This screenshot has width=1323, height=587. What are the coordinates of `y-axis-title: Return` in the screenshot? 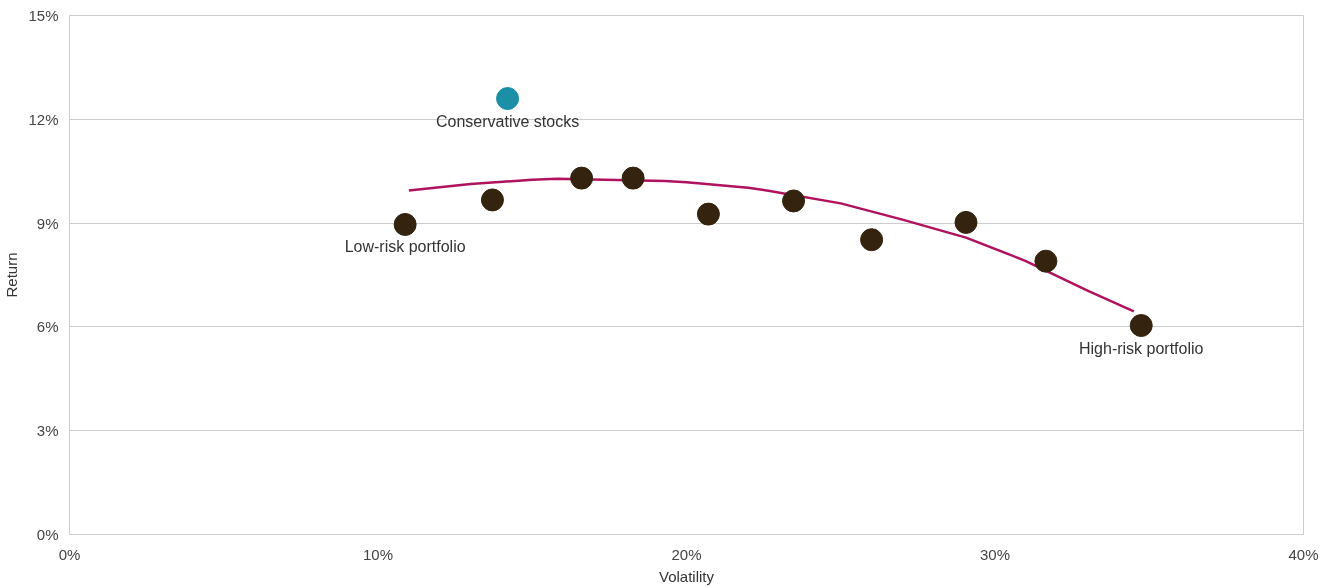 It's located at (12, 275).